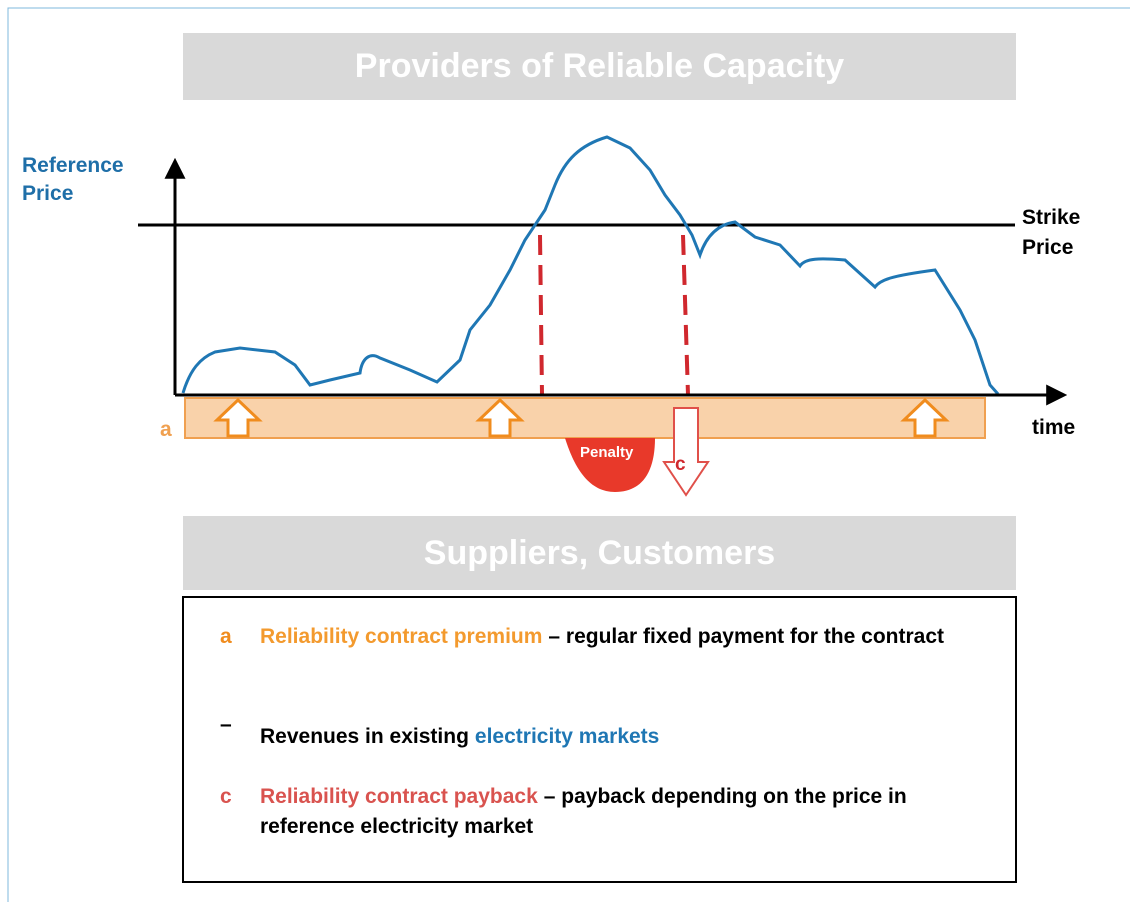 This screenshot has height=902, width=1130. Describe the element at coordinates (401, 636) in the screenshot. I see `legend-highlight: Reliability contract premium` at that location.